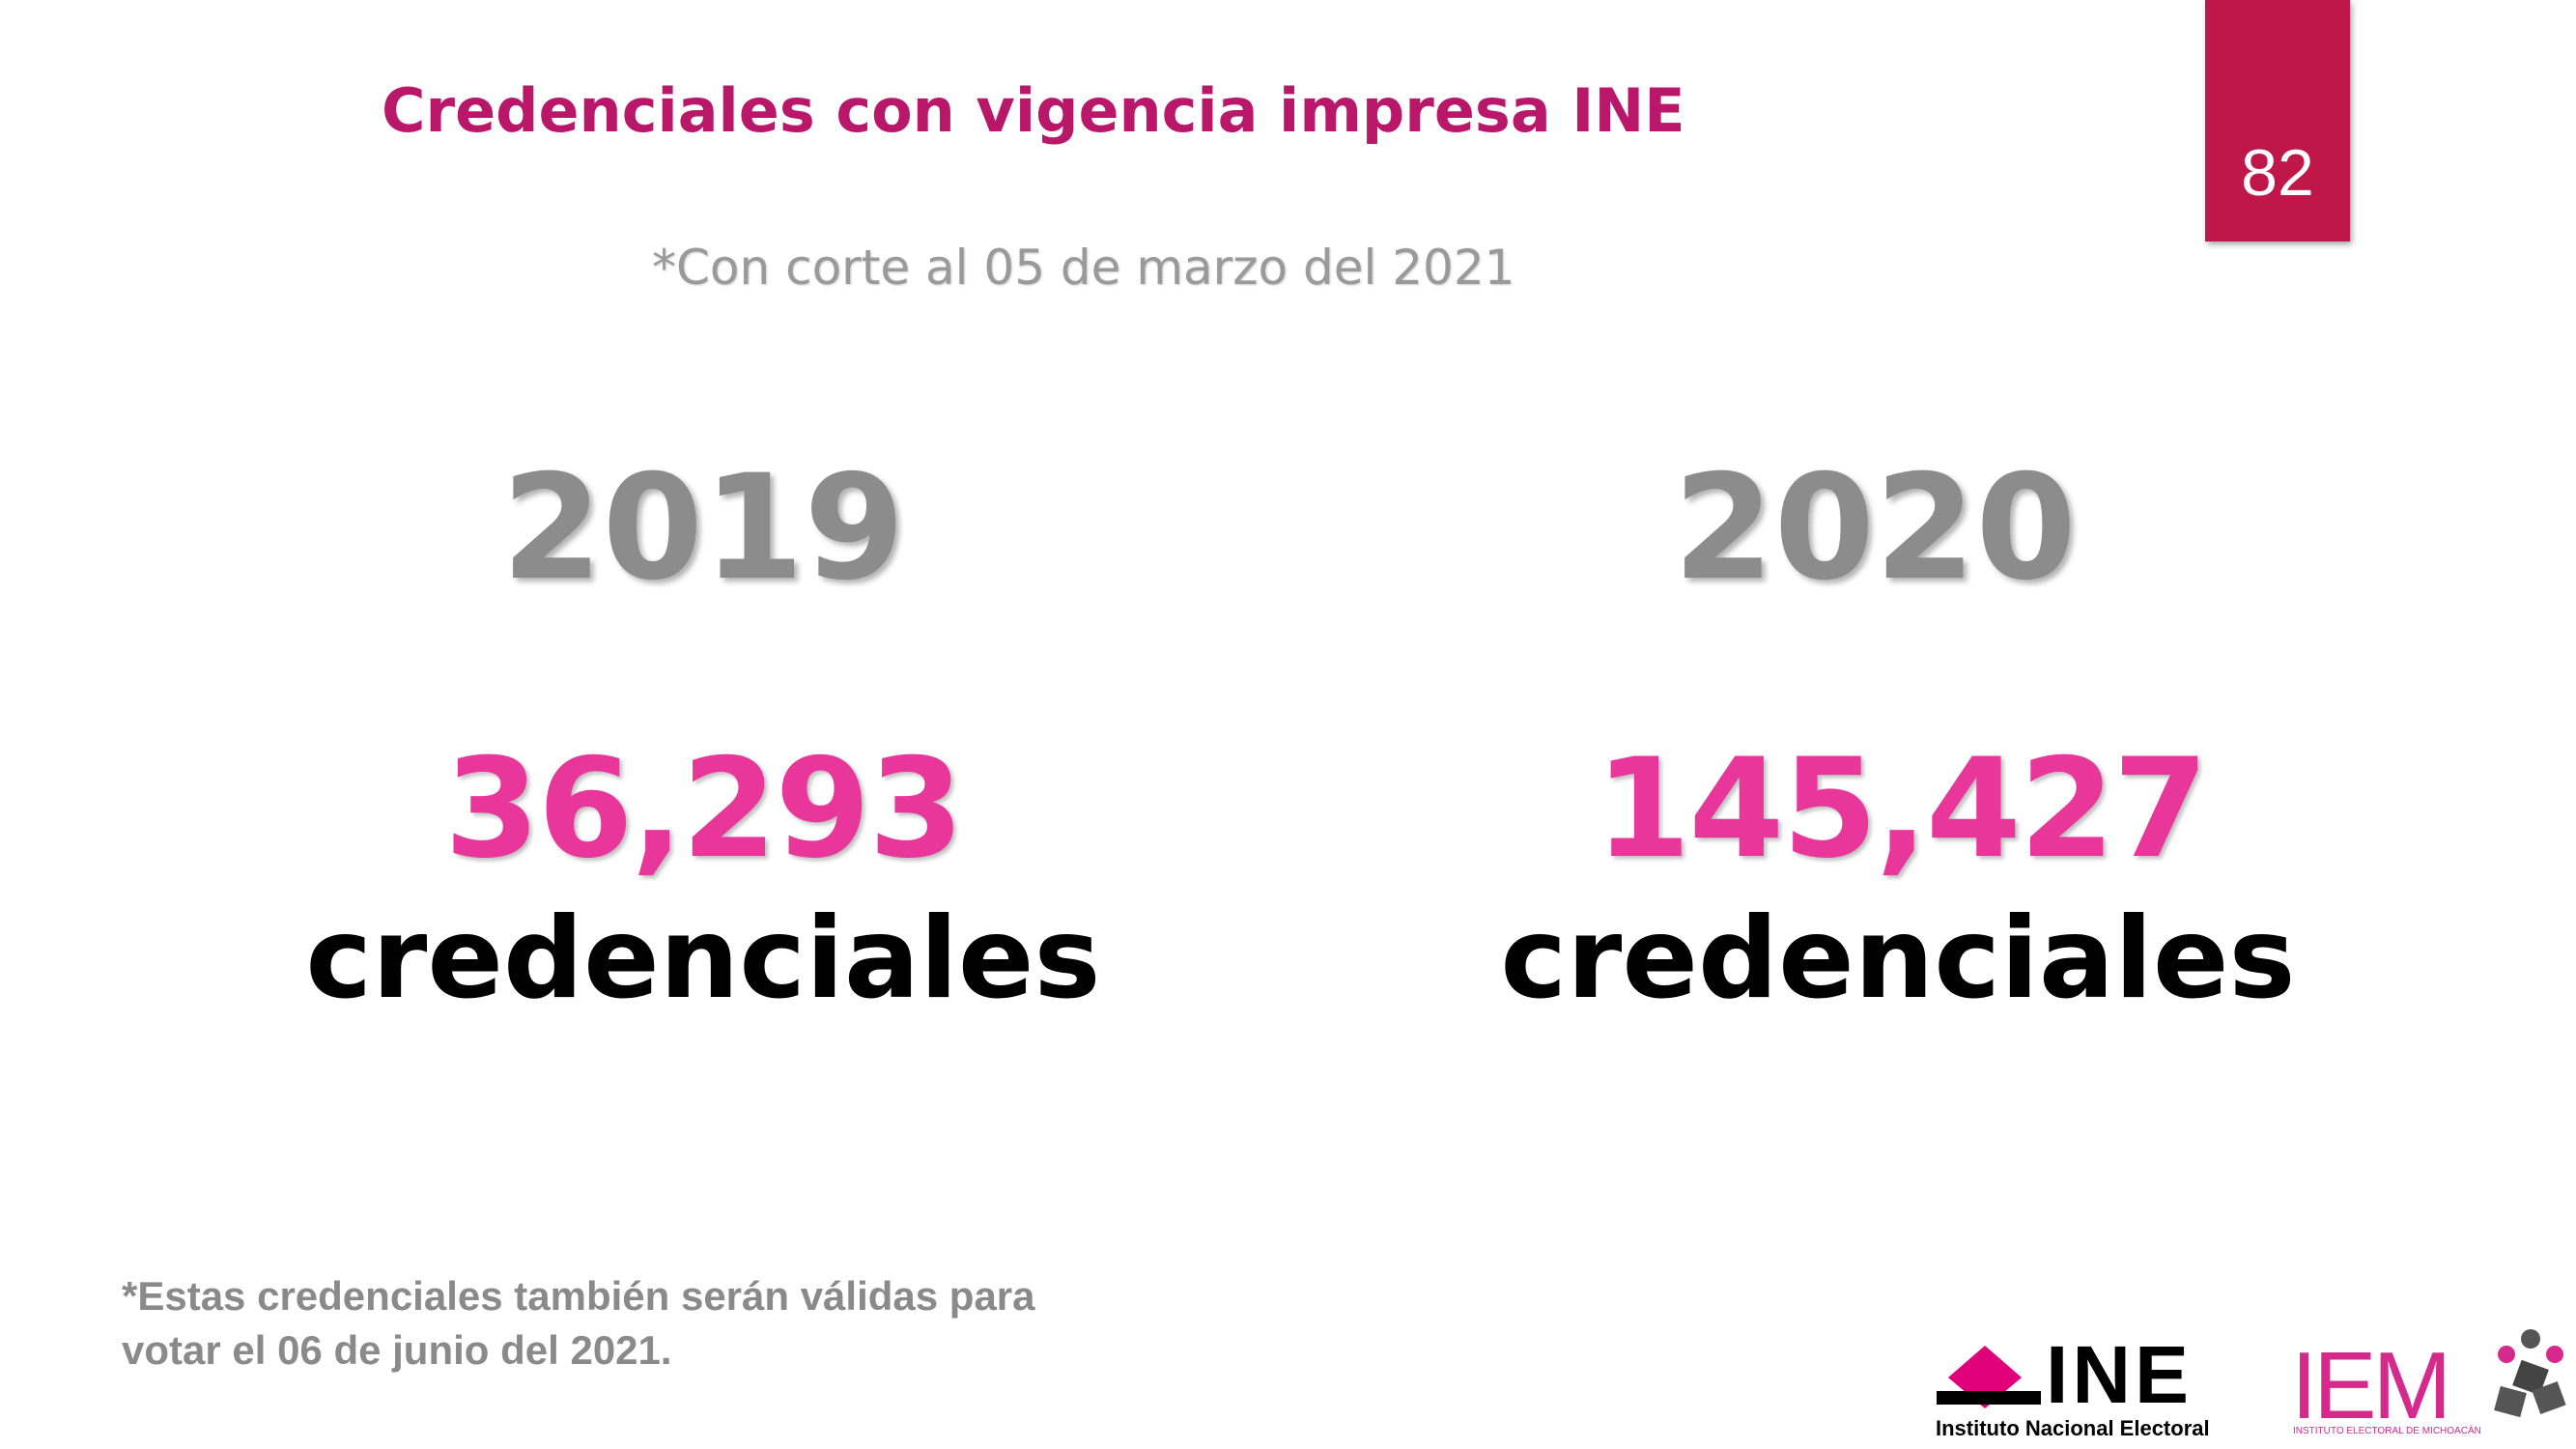 The width and height of the screenshot is (2576, 1449). What do you see at coordinates (2530, 1373) in the screenshot?
I see `iem-figures` at bounding box center [2530, 1373].